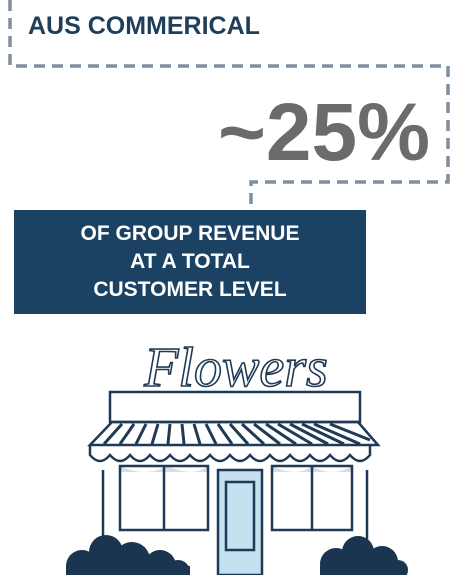  I want to click on caption-line: AT A TOTAL, so click(190, 261).